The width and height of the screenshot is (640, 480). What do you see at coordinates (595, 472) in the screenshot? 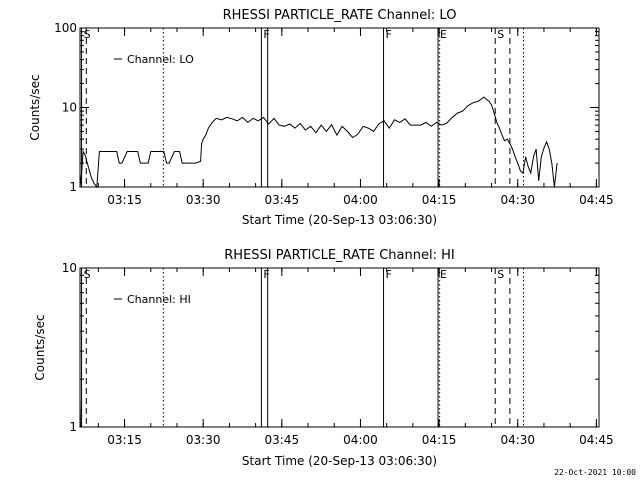
I see `generation-timestamp: 22-Oct-2021 10:00` at bounding box center [595, 472].